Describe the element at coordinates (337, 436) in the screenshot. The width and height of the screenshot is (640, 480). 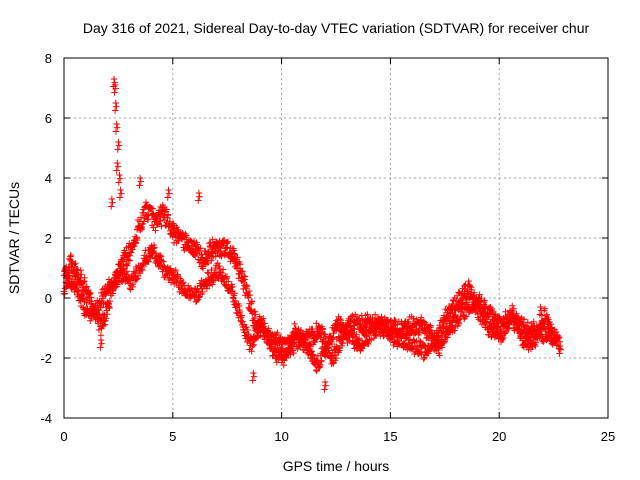
I see `x-tick-labels: 0 5 10 15 20 25` at that location.